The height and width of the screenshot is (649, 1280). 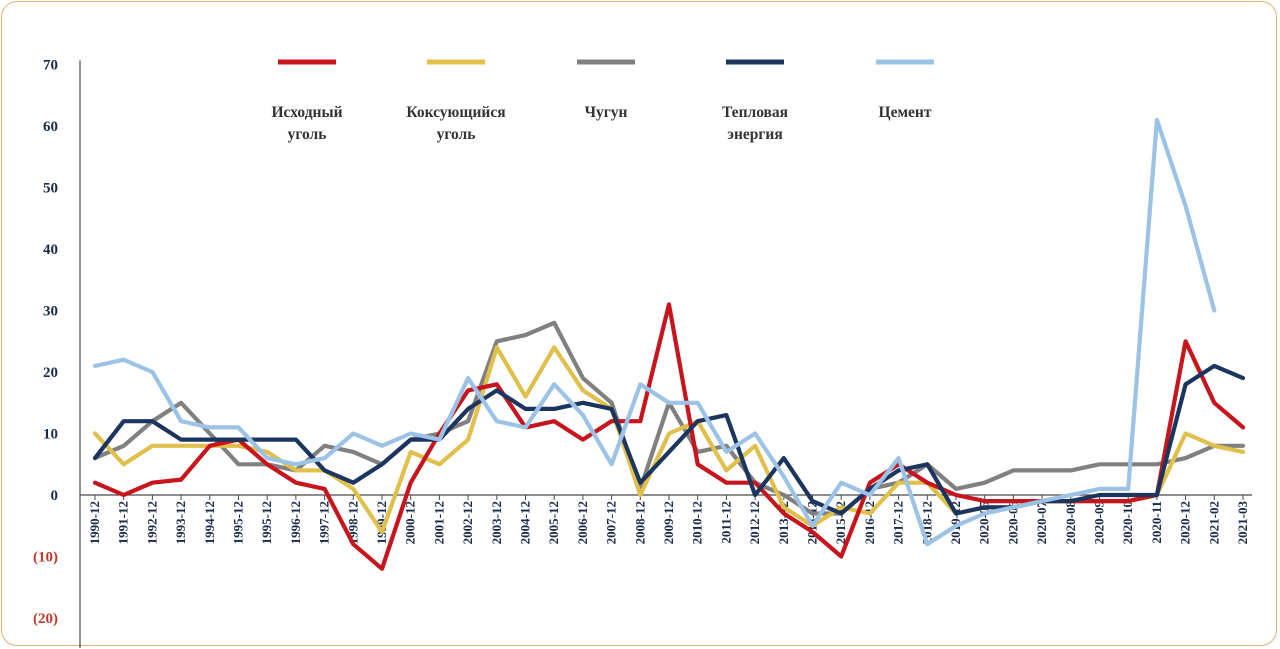 I want to click on legend-label: Тепловая энергия, so click(x=755, y=123).